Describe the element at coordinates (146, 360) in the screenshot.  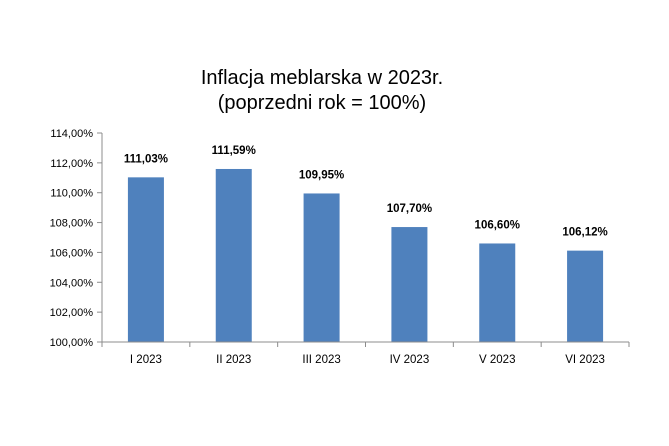
I see `x-tick-label: I 2023` at that location.